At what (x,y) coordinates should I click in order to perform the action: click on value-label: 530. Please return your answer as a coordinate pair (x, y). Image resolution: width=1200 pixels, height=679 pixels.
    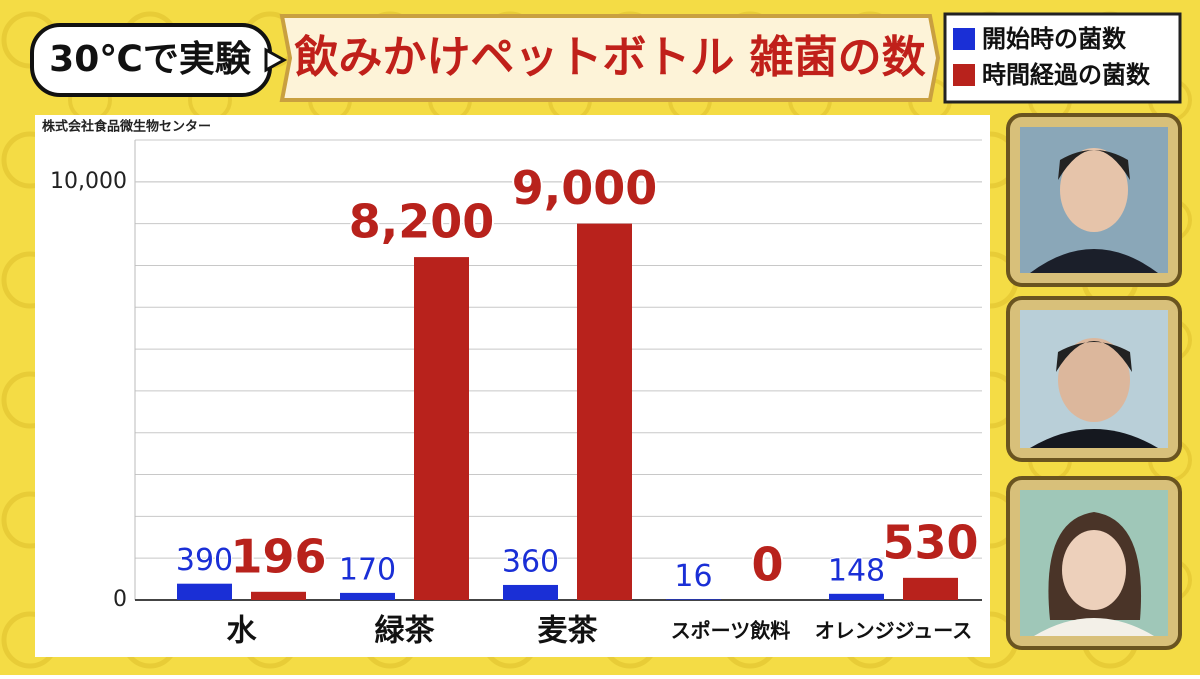
    Looking at the image, I should click on (930, 542).